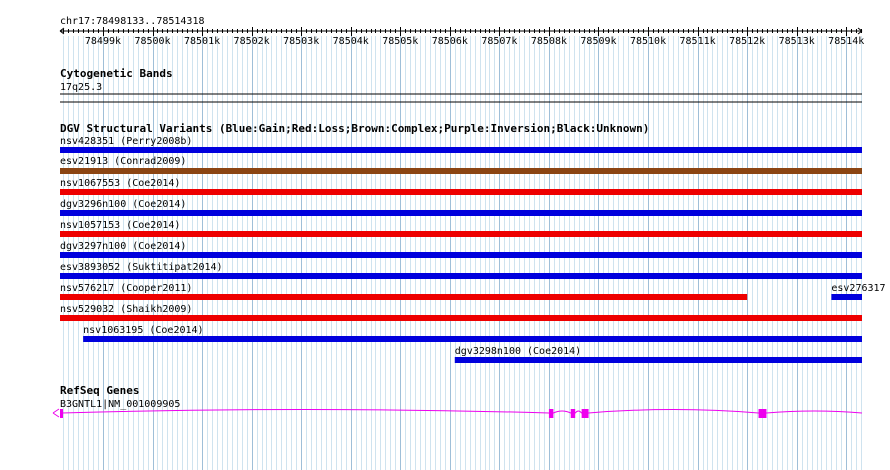 The image size is (890, 470). What do you see at coordinates (698, 41) in the screenshot?
I see `ruler-tick-label: 78511k` at bounding box center [698, 41].